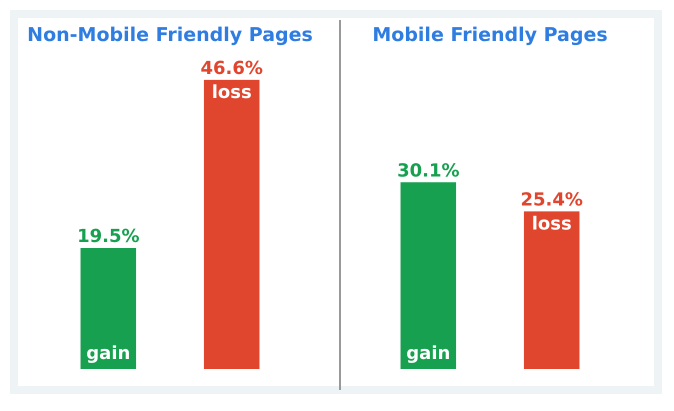 Image resolution: width=674 pixels, height=411 pixels. I want to click on data-label: 46.6%, so click(231, 68).